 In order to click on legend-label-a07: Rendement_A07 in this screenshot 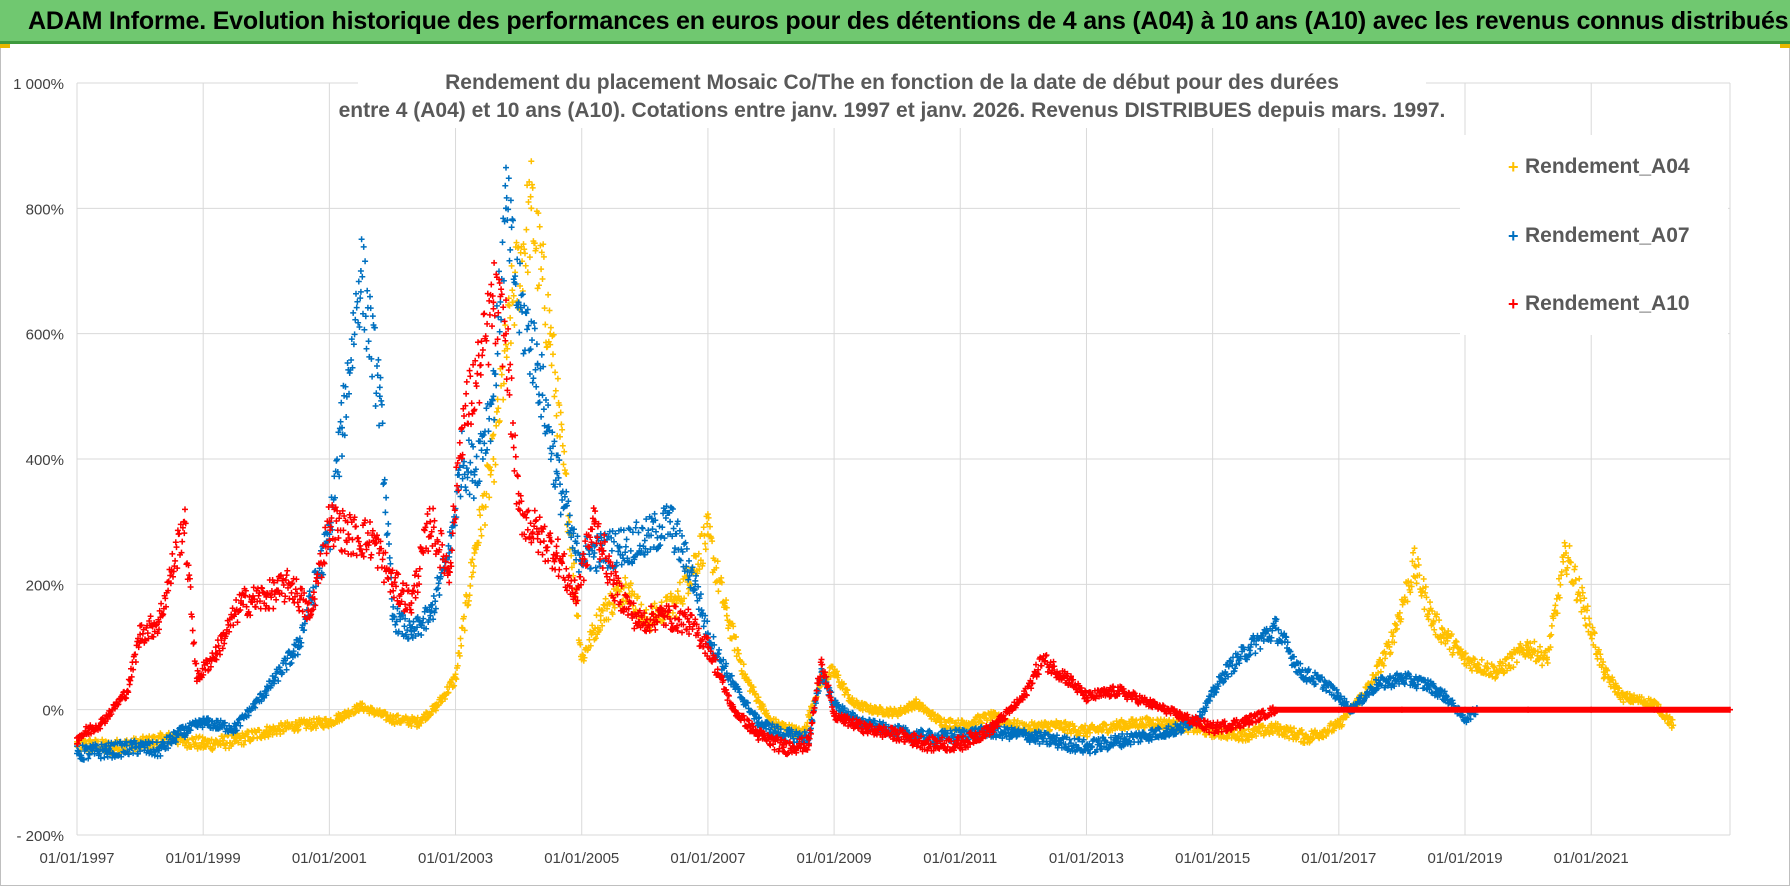, I will do `click(1607, 235)`.